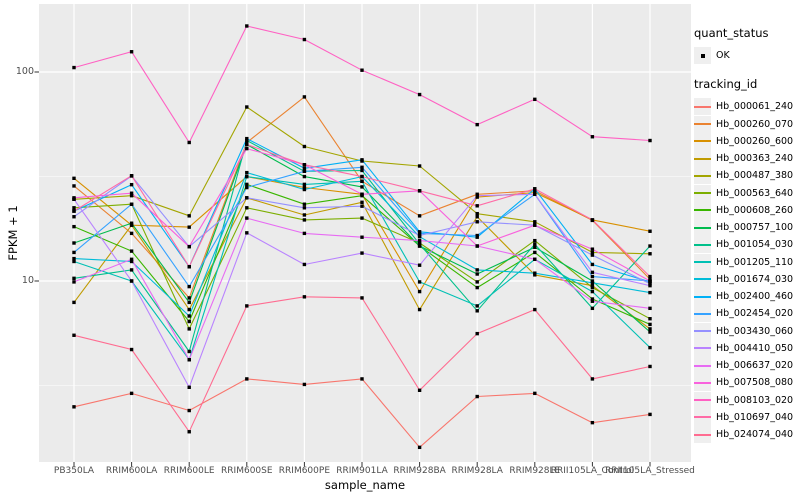 Image resolution: width=800 pixels, height=500 pixels. What do you see at coordinates (755, 400) in the screenshot?
I see `legend-item-label: Hb_008103_020` at bounding box center [755, 400].